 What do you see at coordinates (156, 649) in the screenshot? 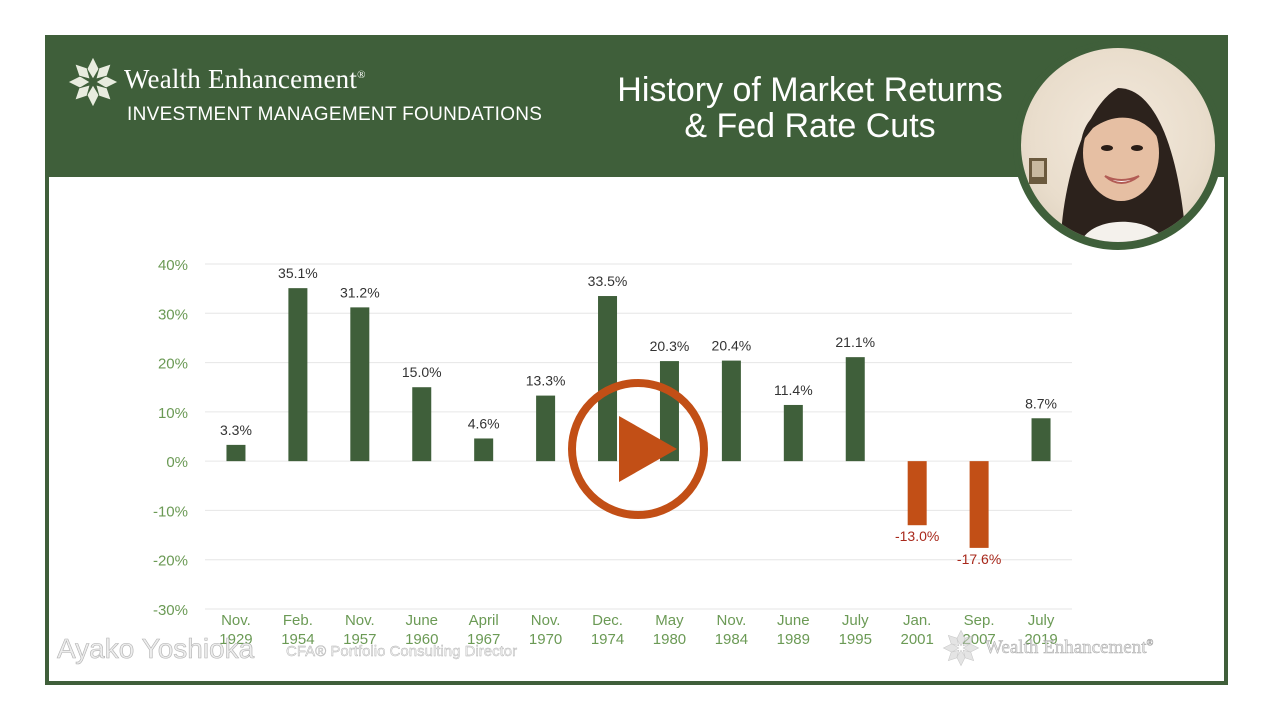
I see `presenter-name: Ayako Yoshioka` at bounding box center [156, 649].